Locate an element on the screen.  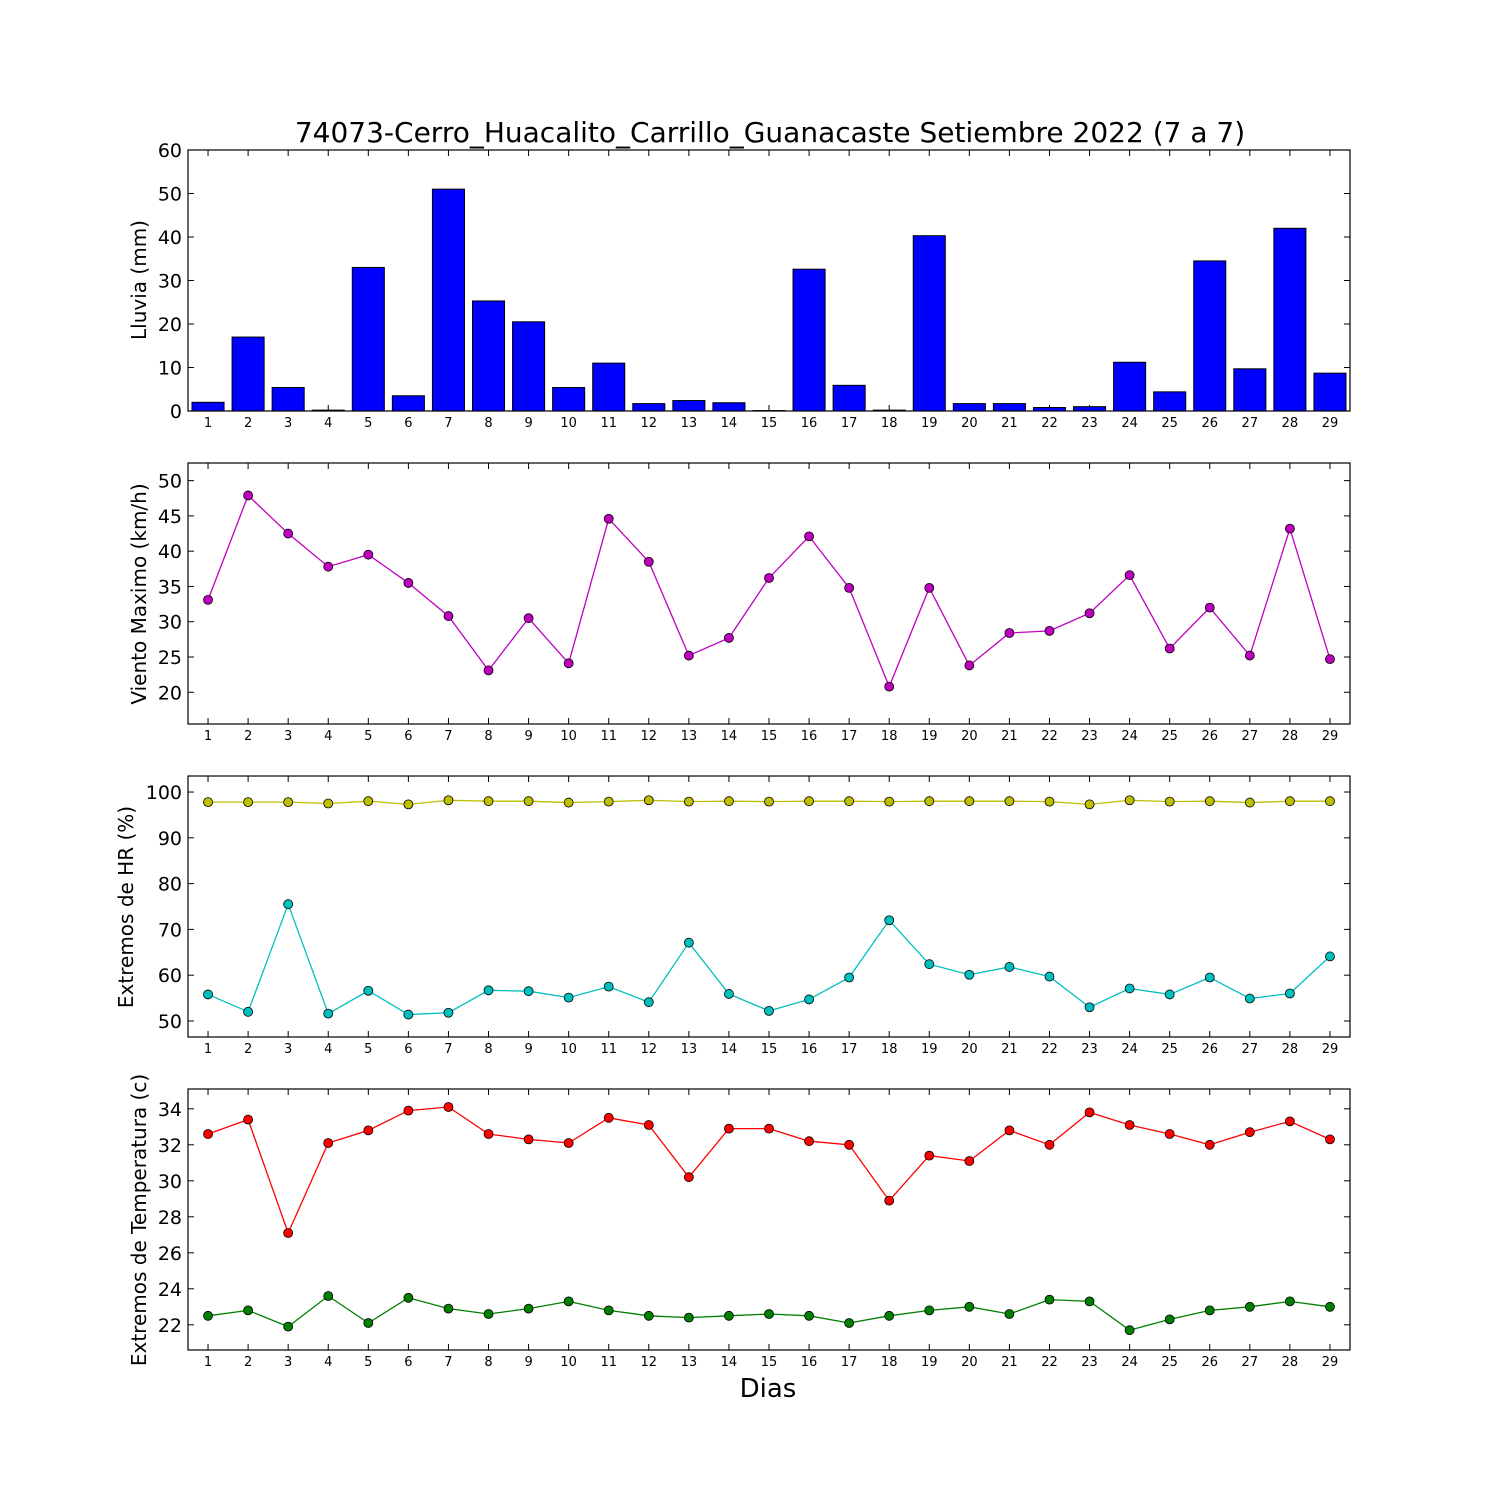
wind-xtick-label: 24 is located at coordinates (1129, 736).